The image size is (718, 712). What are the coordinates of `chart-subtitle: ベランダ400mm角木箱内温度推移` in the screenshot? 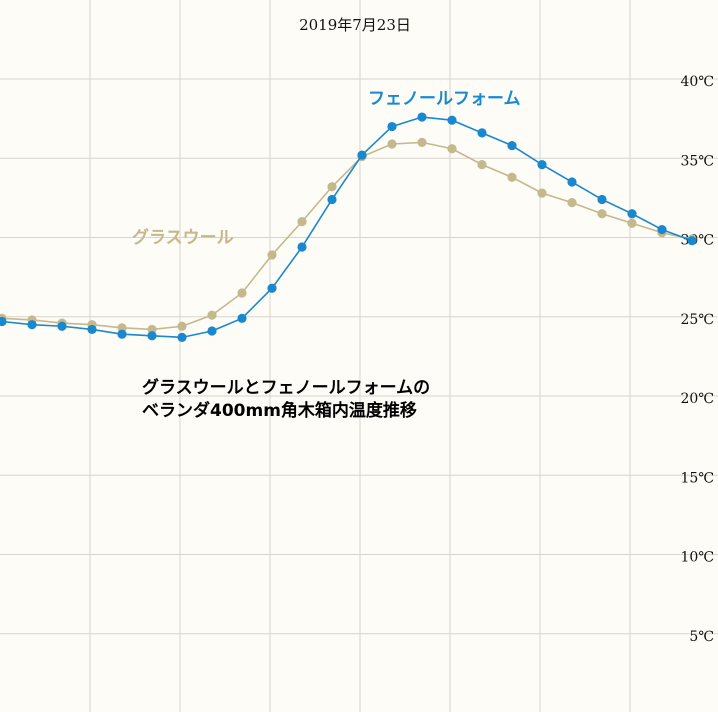 It's located at (279, 410).